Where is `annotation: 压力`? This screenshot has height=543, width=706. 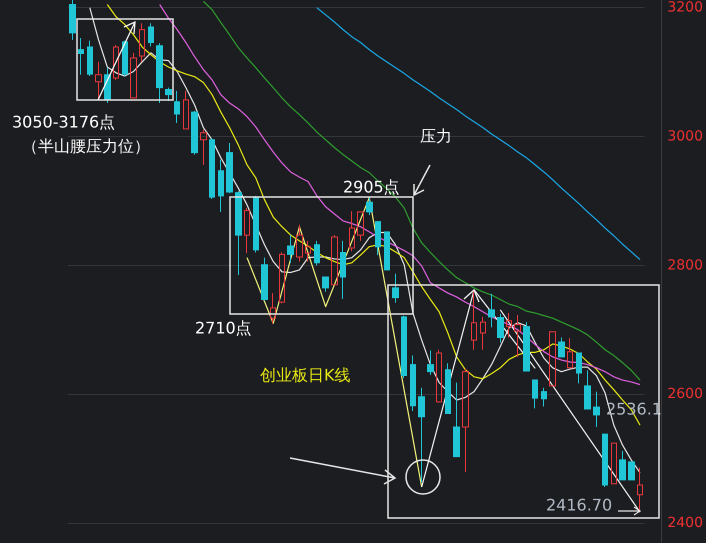 annotation: 压力 is located at coordinates (436, 136).